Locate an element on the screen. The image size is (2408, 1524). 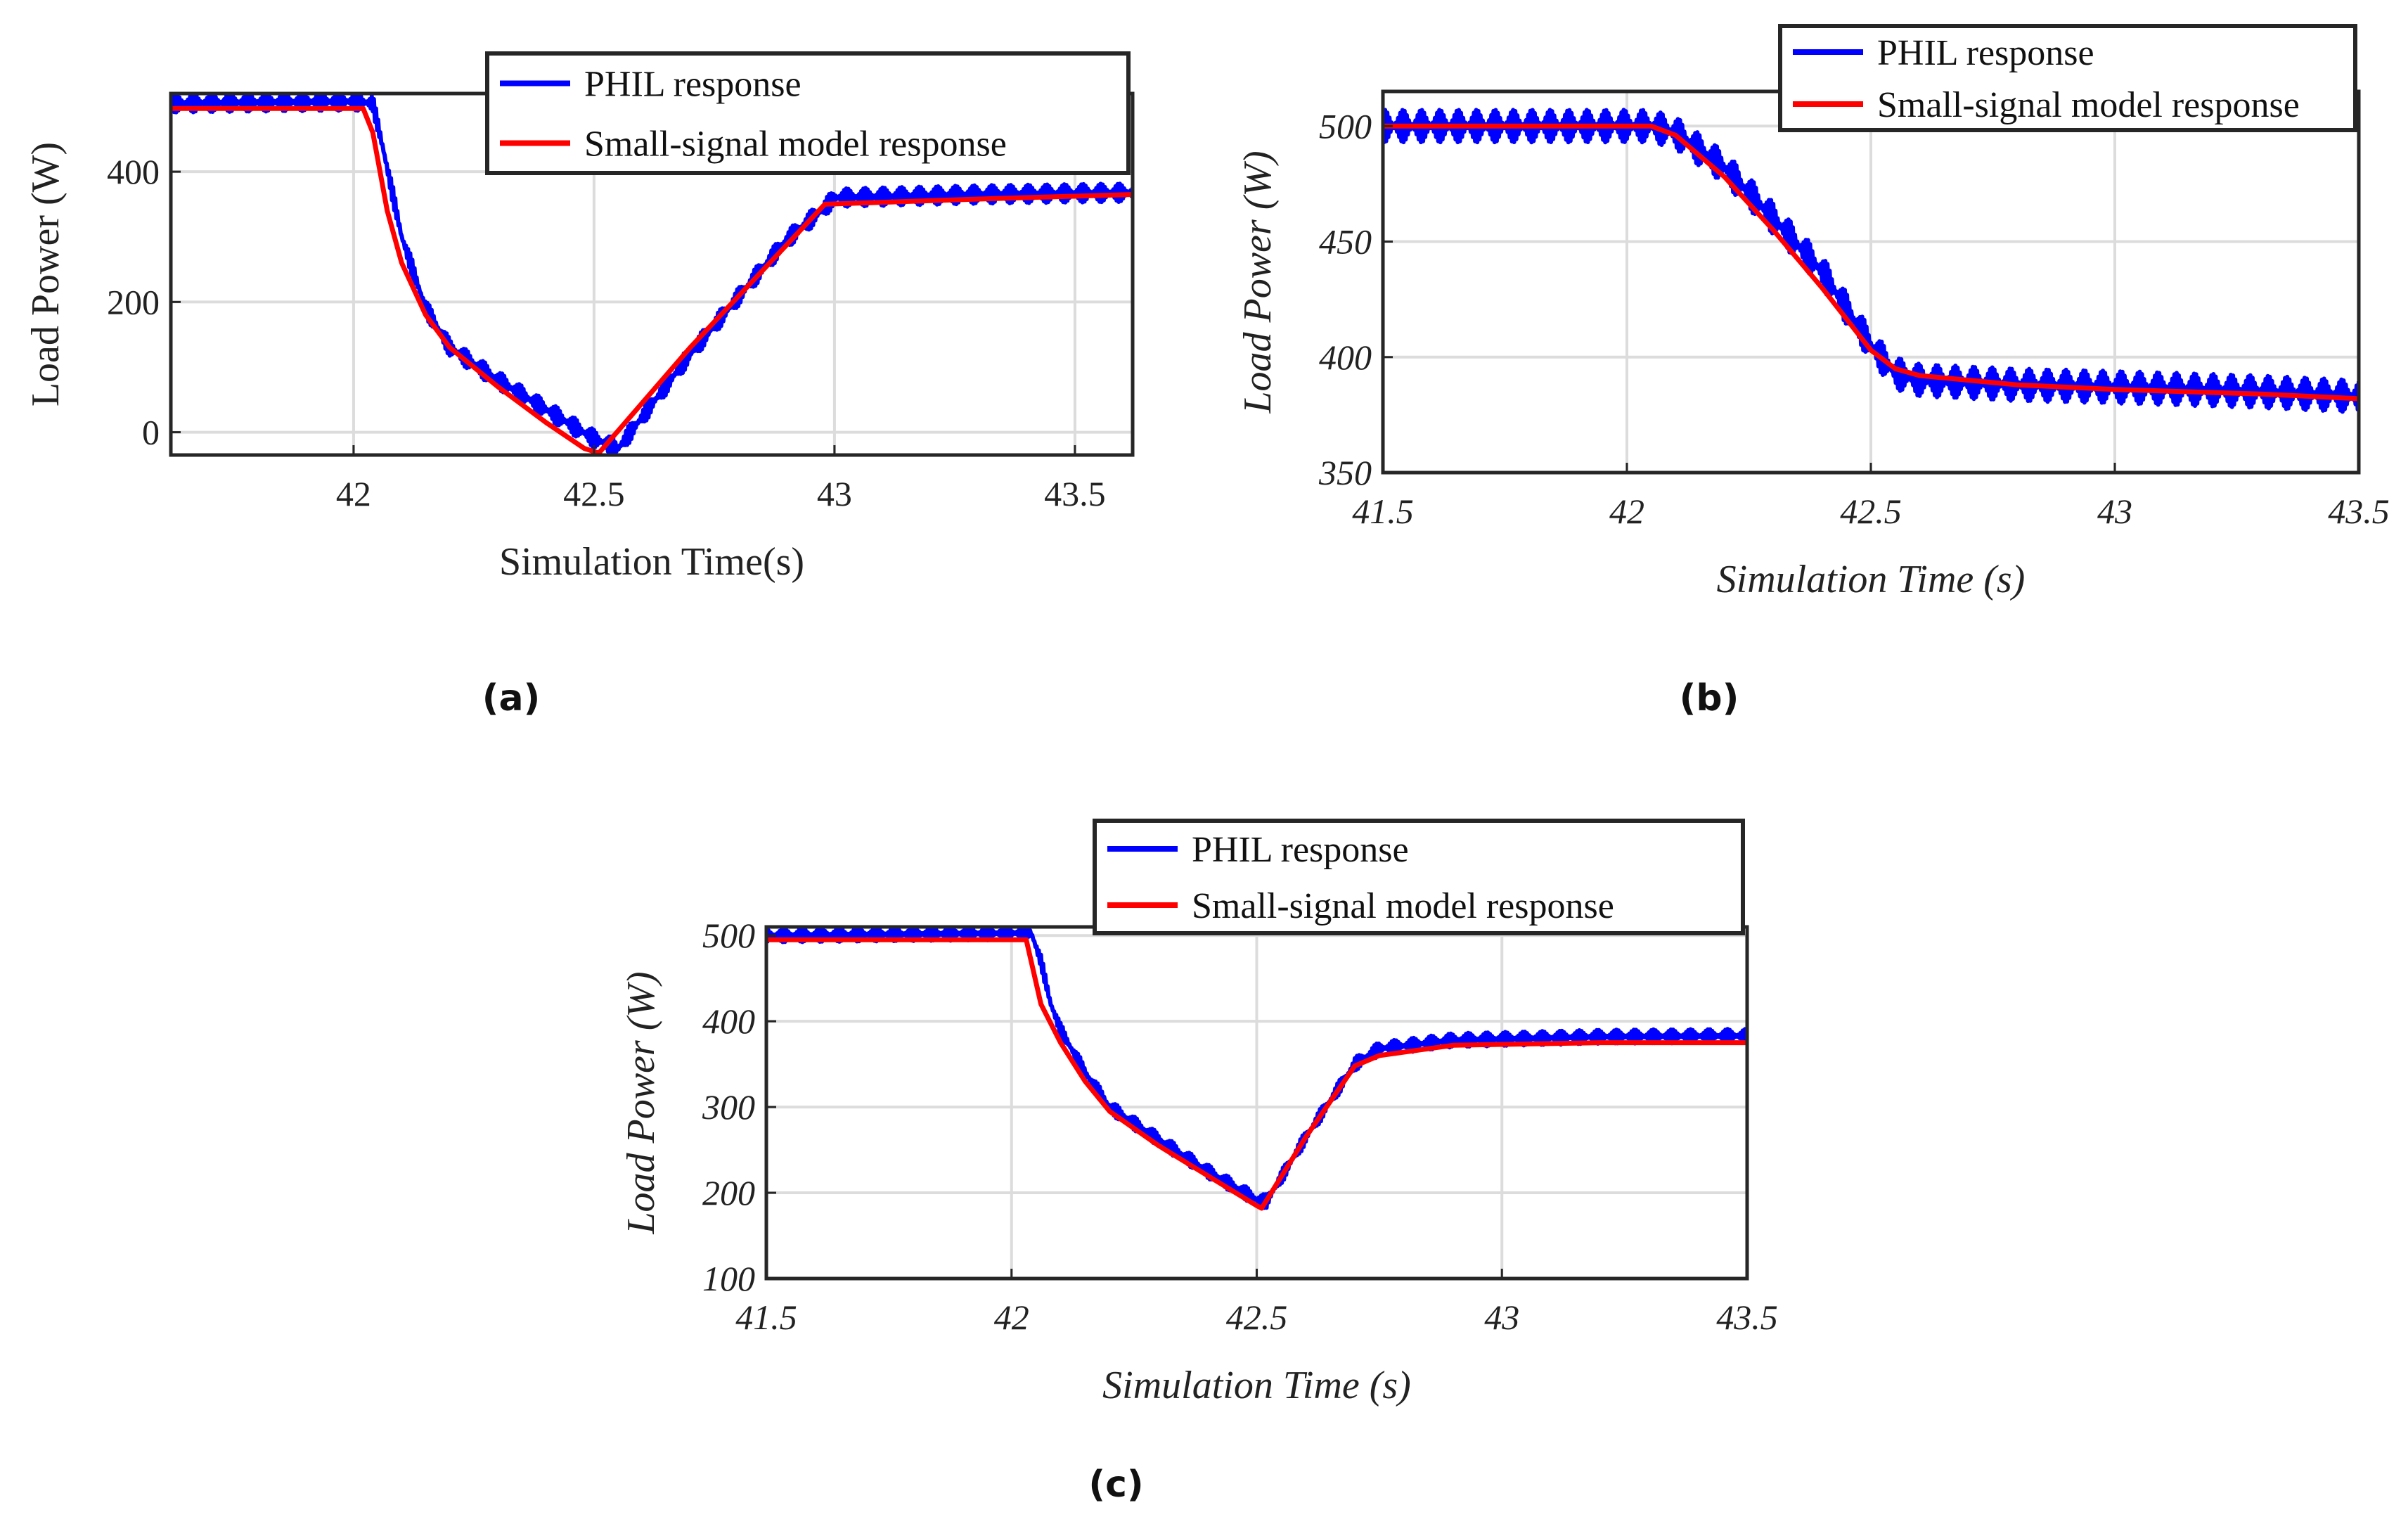
y-tick-label: 450 is located at coordinates (1345, 242).